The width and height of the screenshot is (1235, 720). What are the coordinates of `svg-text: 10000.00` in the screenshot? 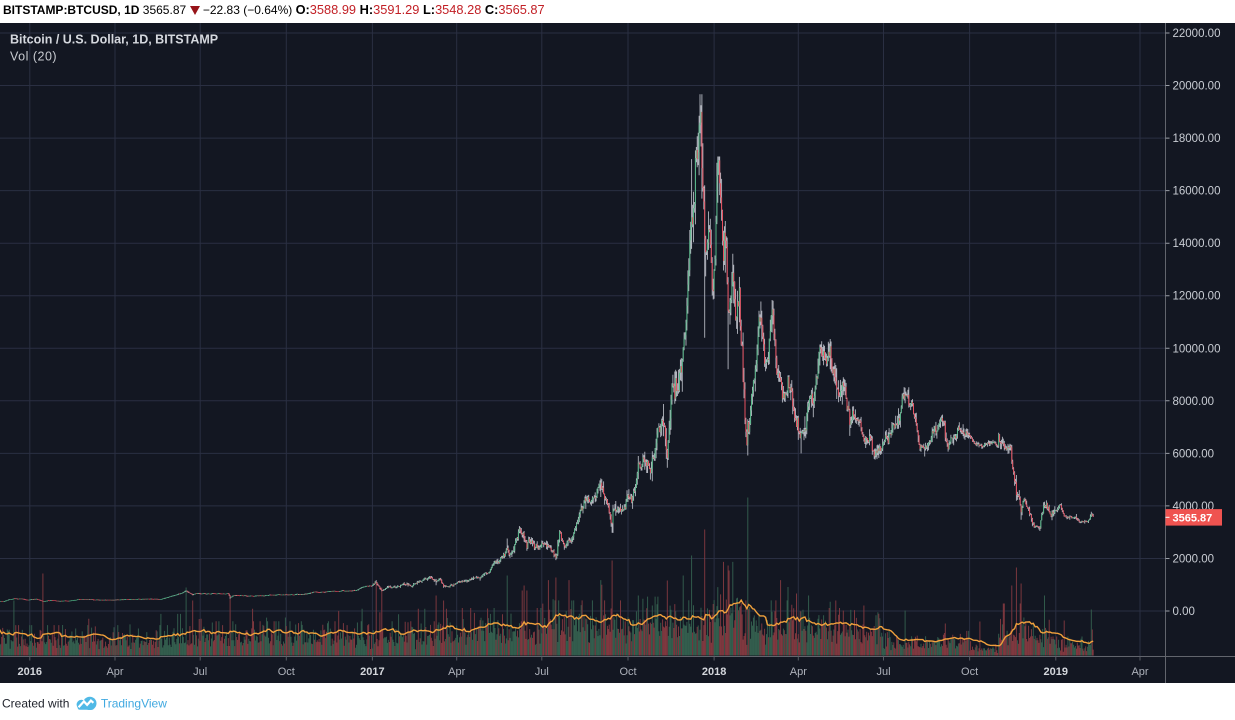 It's located at (1197, 349).